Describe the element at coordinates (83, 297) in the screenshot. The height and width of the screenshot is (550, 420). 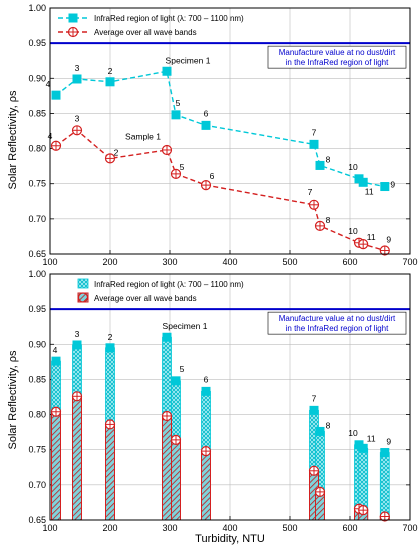
I see `legend-avg-marker` at that location.